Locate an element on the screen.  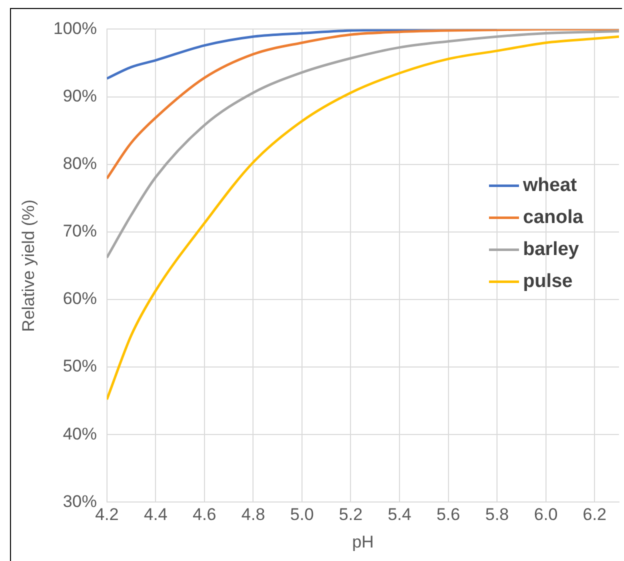
y-tick-label: 40% is located at coordinates (79, 434).